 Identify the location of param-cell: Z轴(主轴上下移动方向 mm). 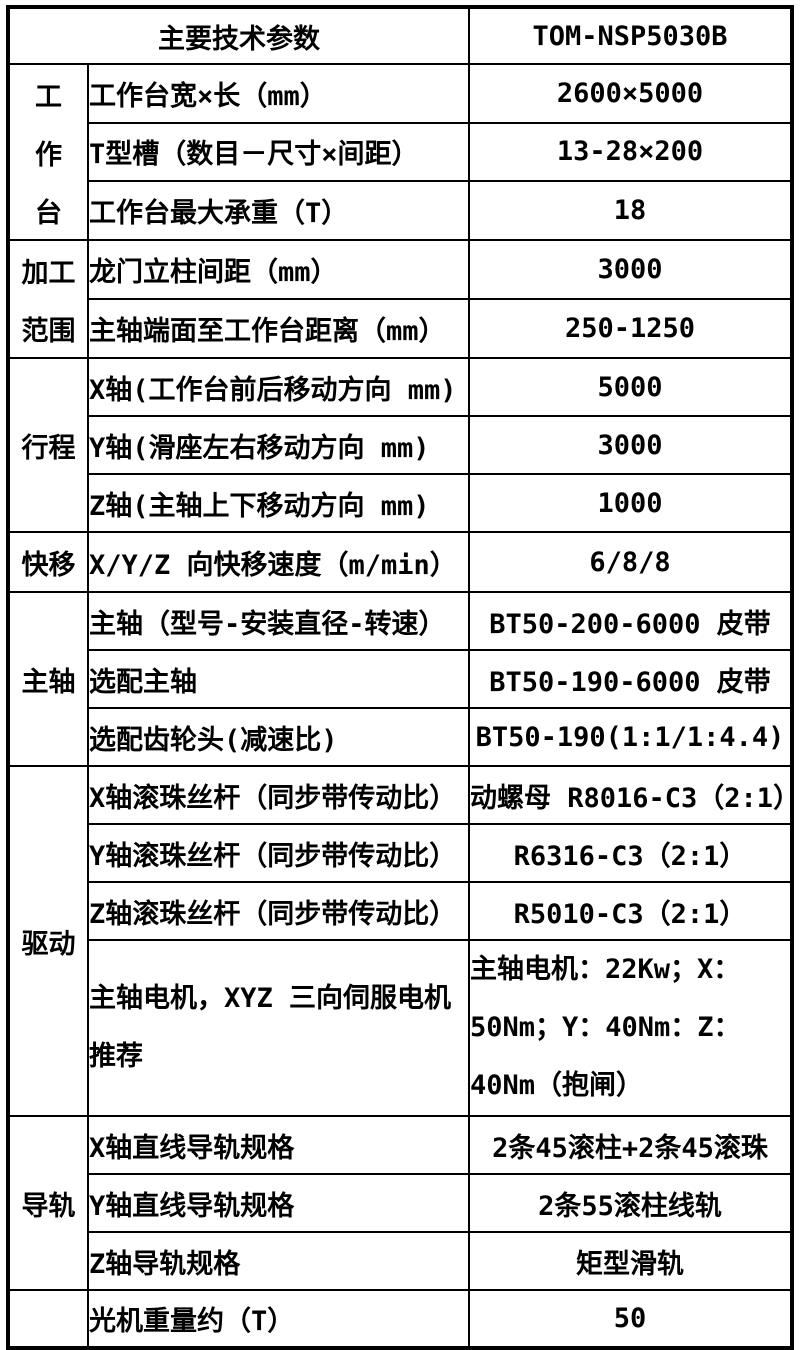
(278, 503).